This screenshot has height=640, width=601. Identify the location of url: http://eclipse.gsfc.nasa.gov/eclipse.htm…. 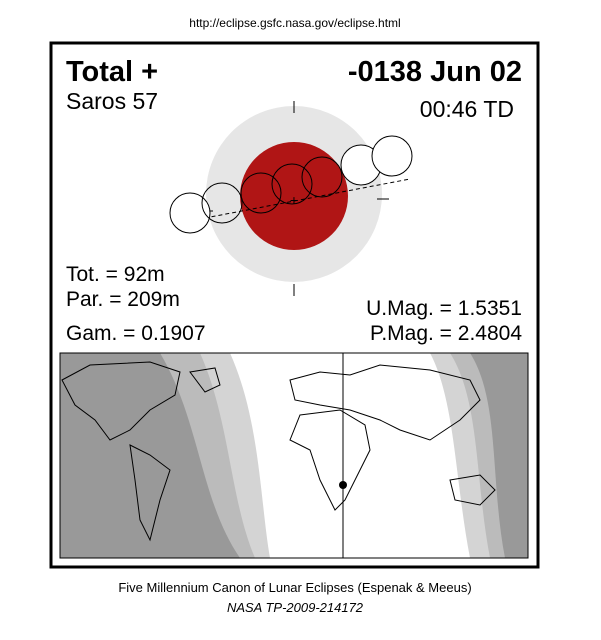
(294, 23).